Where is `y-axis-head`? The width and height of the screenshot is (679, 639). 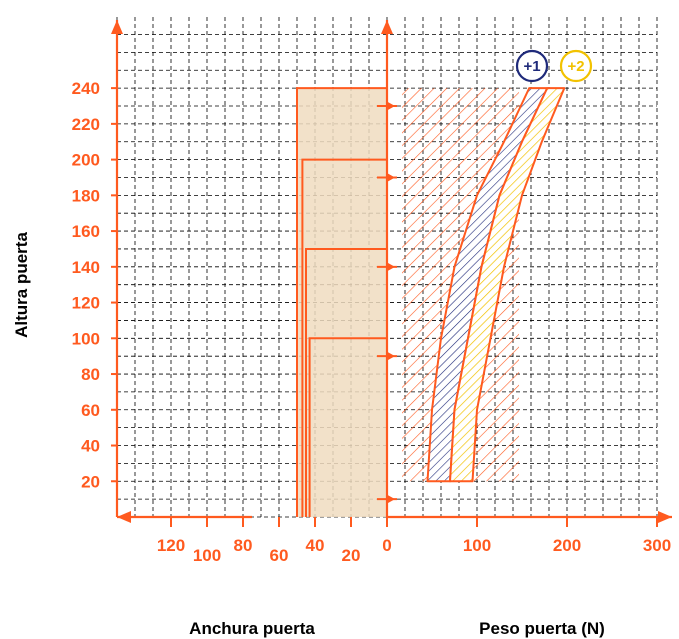 y-axis-head is located at coordinates (117, 27).